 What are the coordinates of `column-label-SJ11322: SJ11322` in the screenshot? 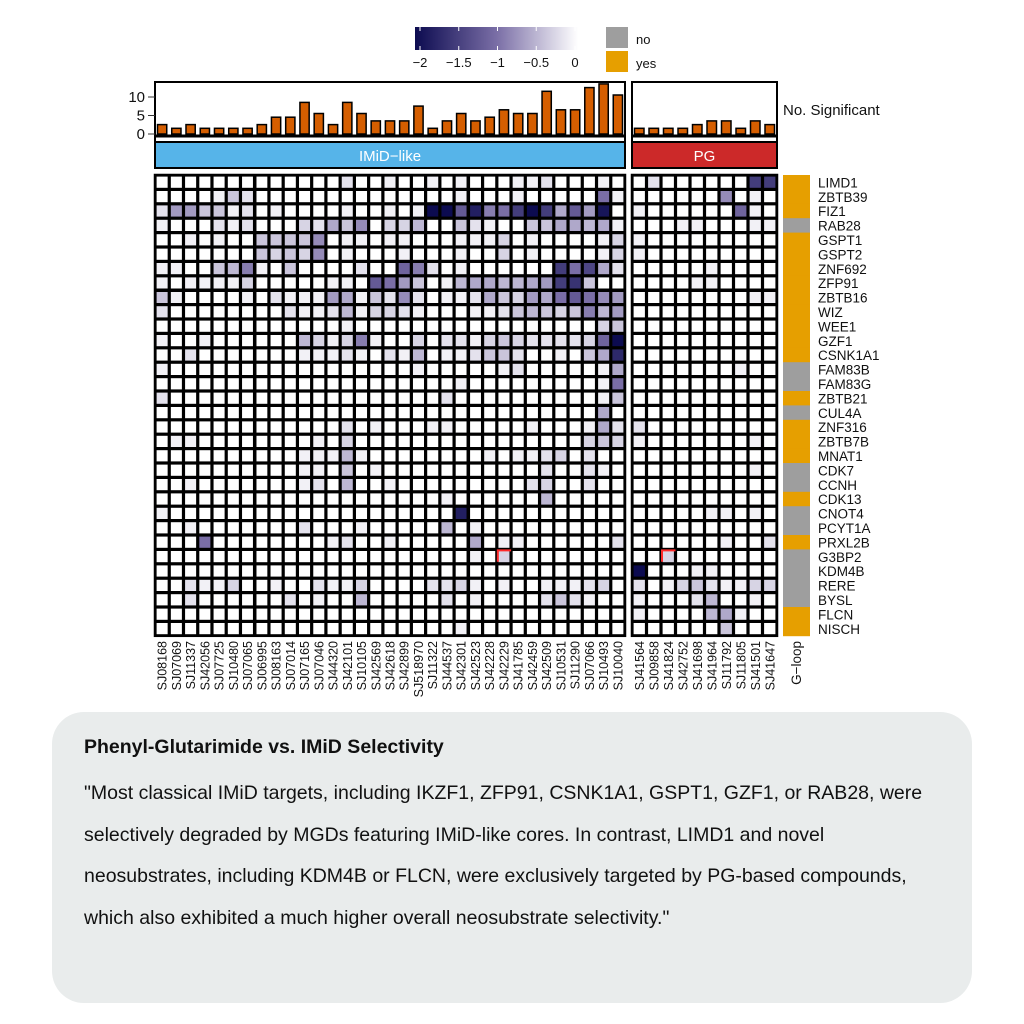 It's located at (433, 665).